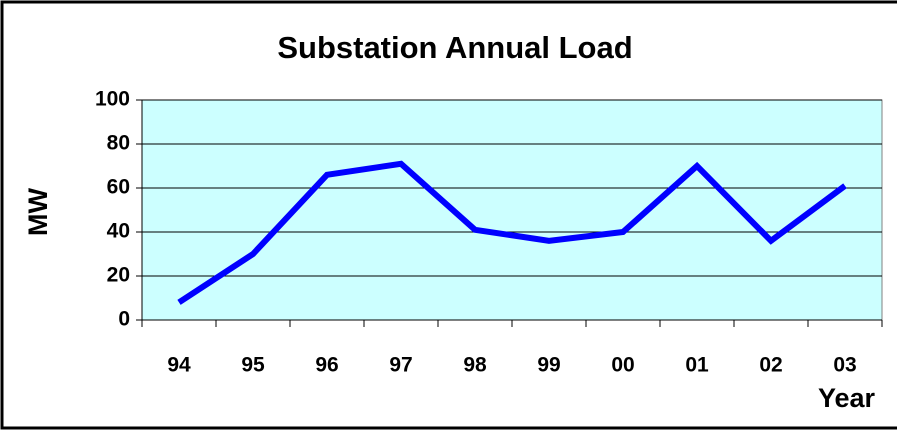 The height and width of the screenshot is (431, 897). What do you see at coordinates (118, 187) in the screenshot?
I see `y-tick-label: 60` at bounding box center [118, 187].